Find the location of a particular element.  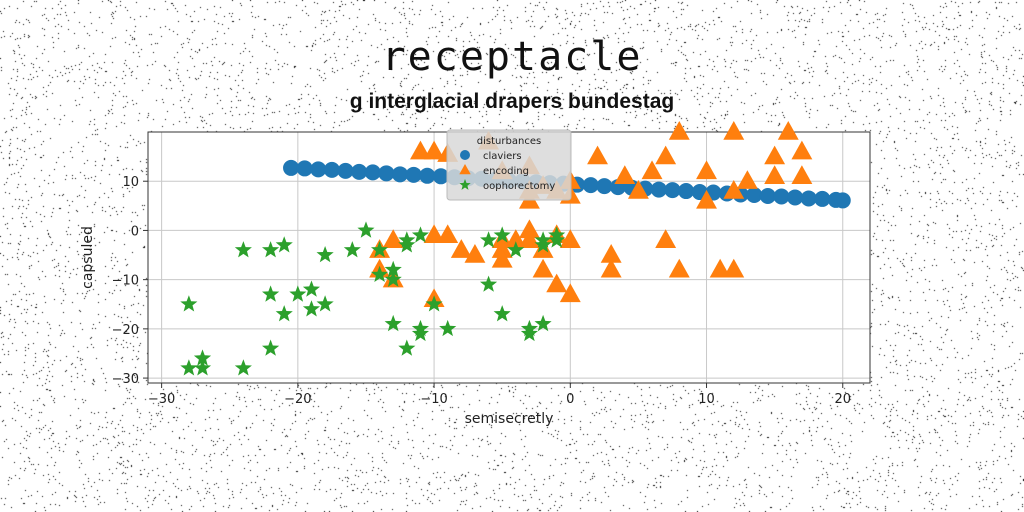

y-tick-label: 0 is located at coordinates (135, 231).